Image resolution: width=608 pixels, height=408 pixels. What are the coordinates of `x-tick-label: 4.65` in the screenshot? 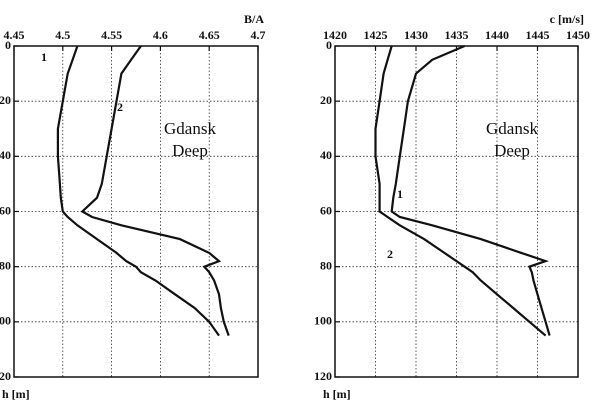 It's located at (209, 35).